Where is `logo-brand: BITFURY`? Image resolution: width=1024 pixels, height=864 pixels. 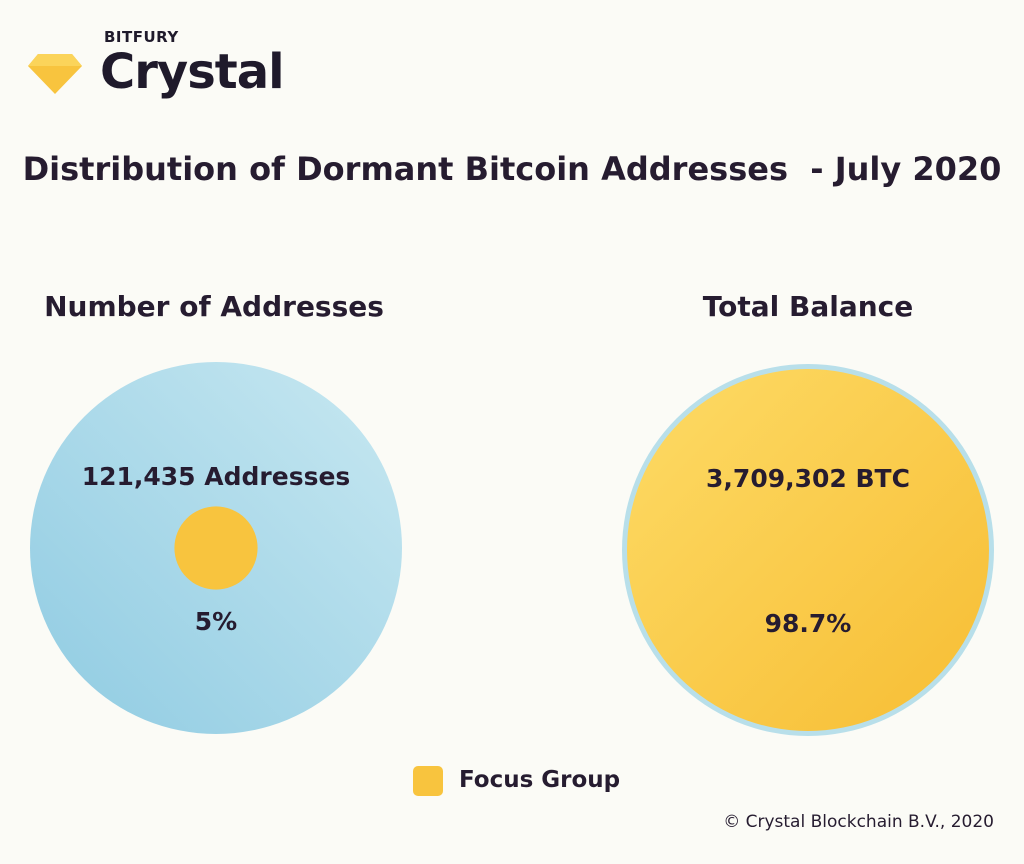 logo-brand: BITFURY is located at coordinates (141, 37).